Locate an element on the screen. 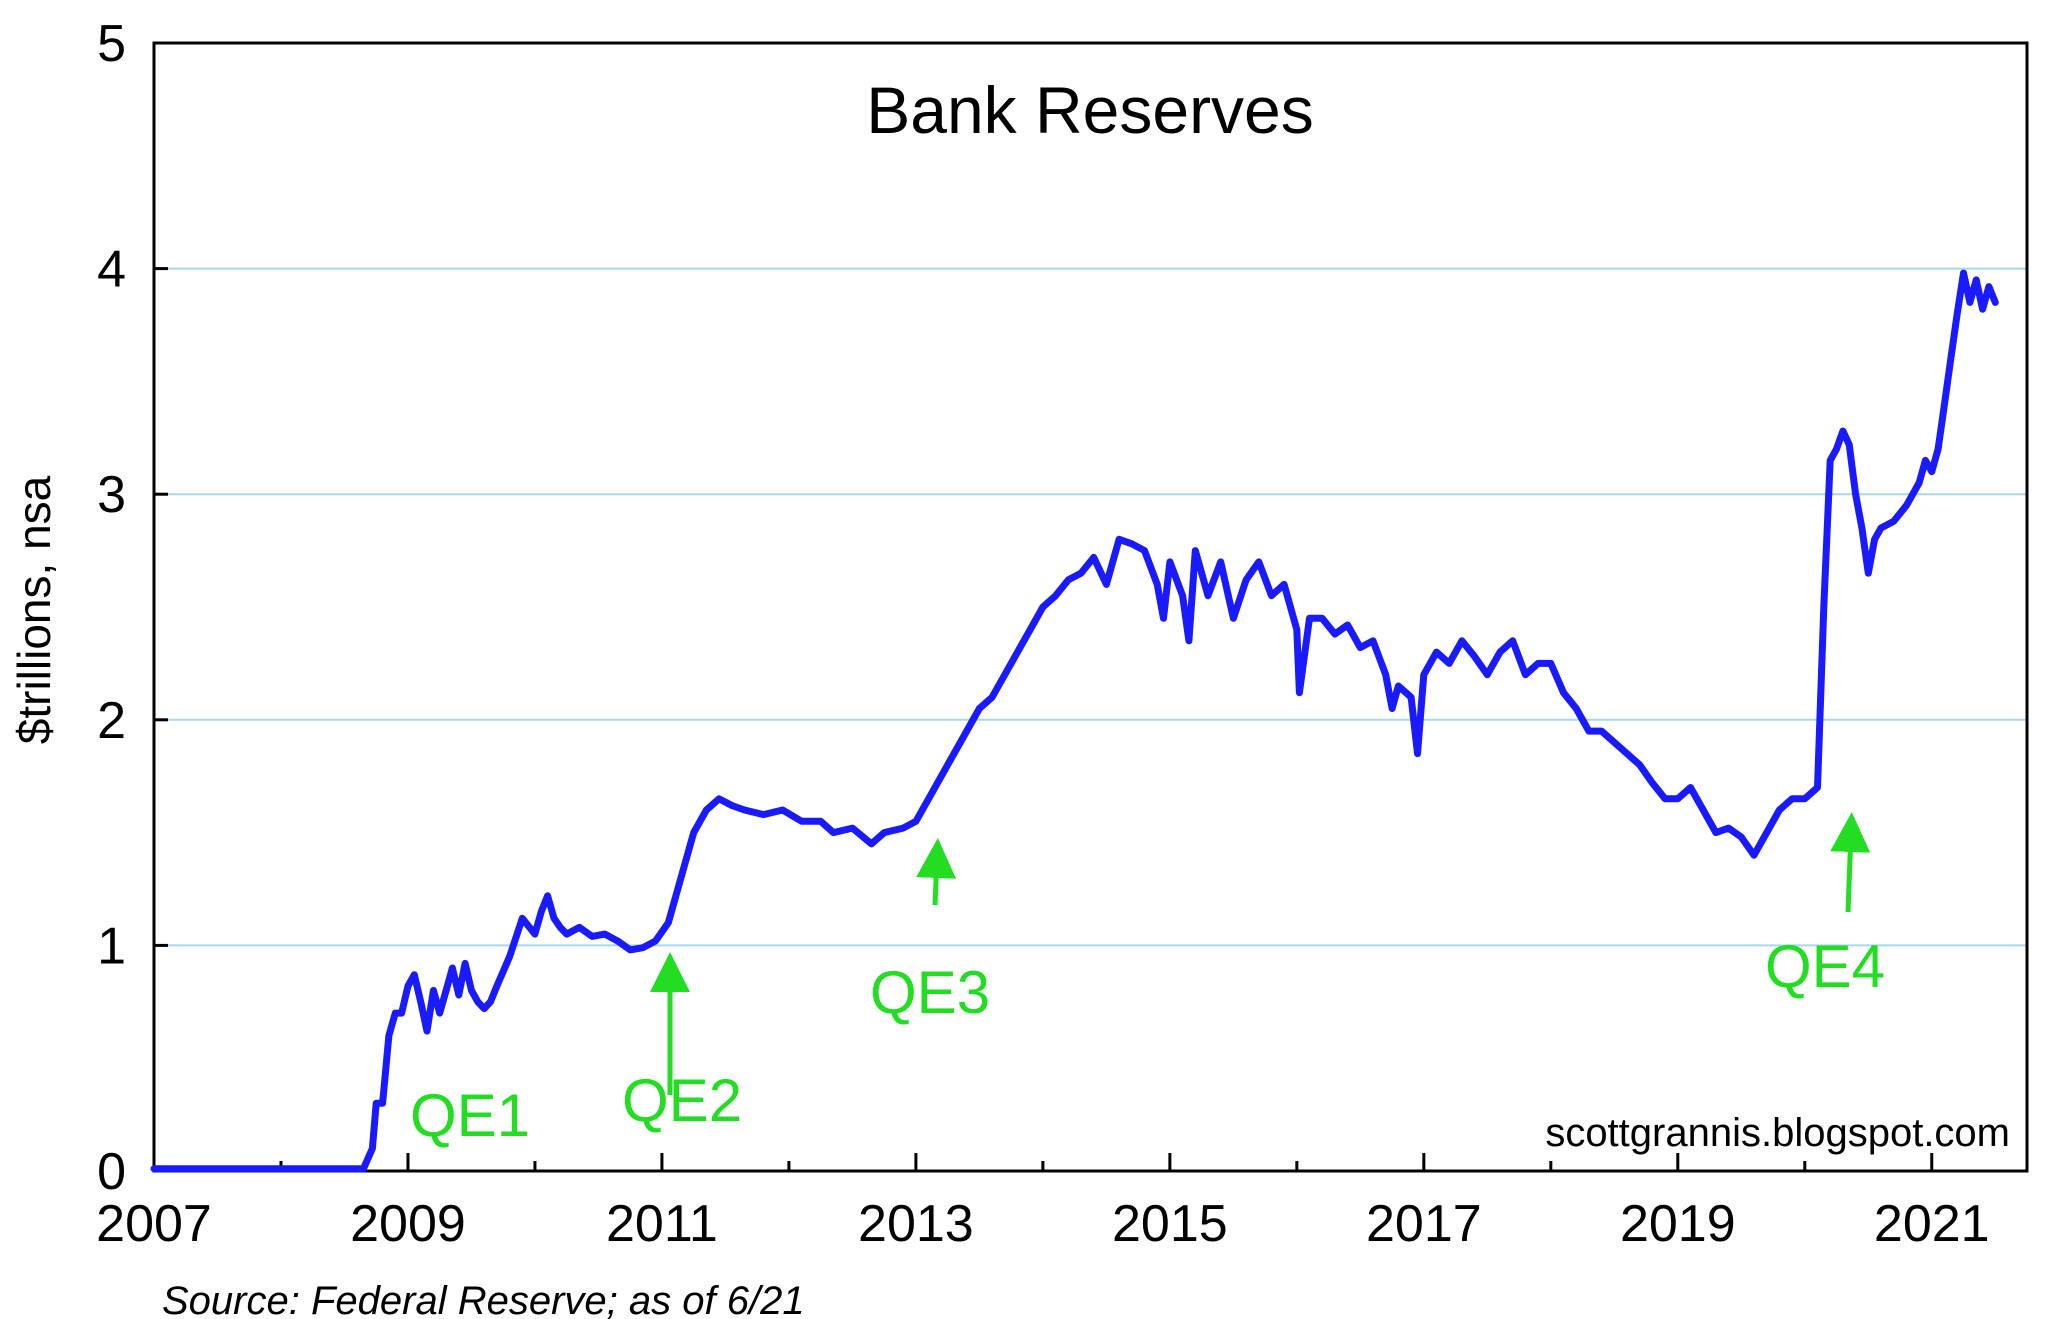  watermark-site: scottgrannis.blogspot.com is located at coordinates (1777, 1133).